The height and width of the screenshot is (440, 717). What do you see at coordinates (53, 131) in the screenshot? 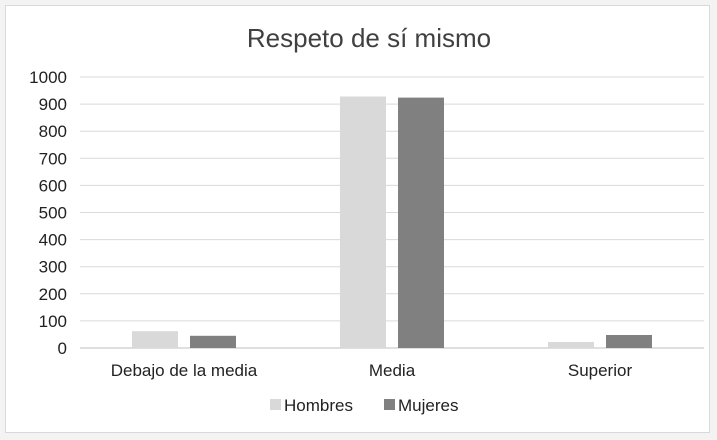
I see `y-tick-label: 800` at bounding box center [53, 131].